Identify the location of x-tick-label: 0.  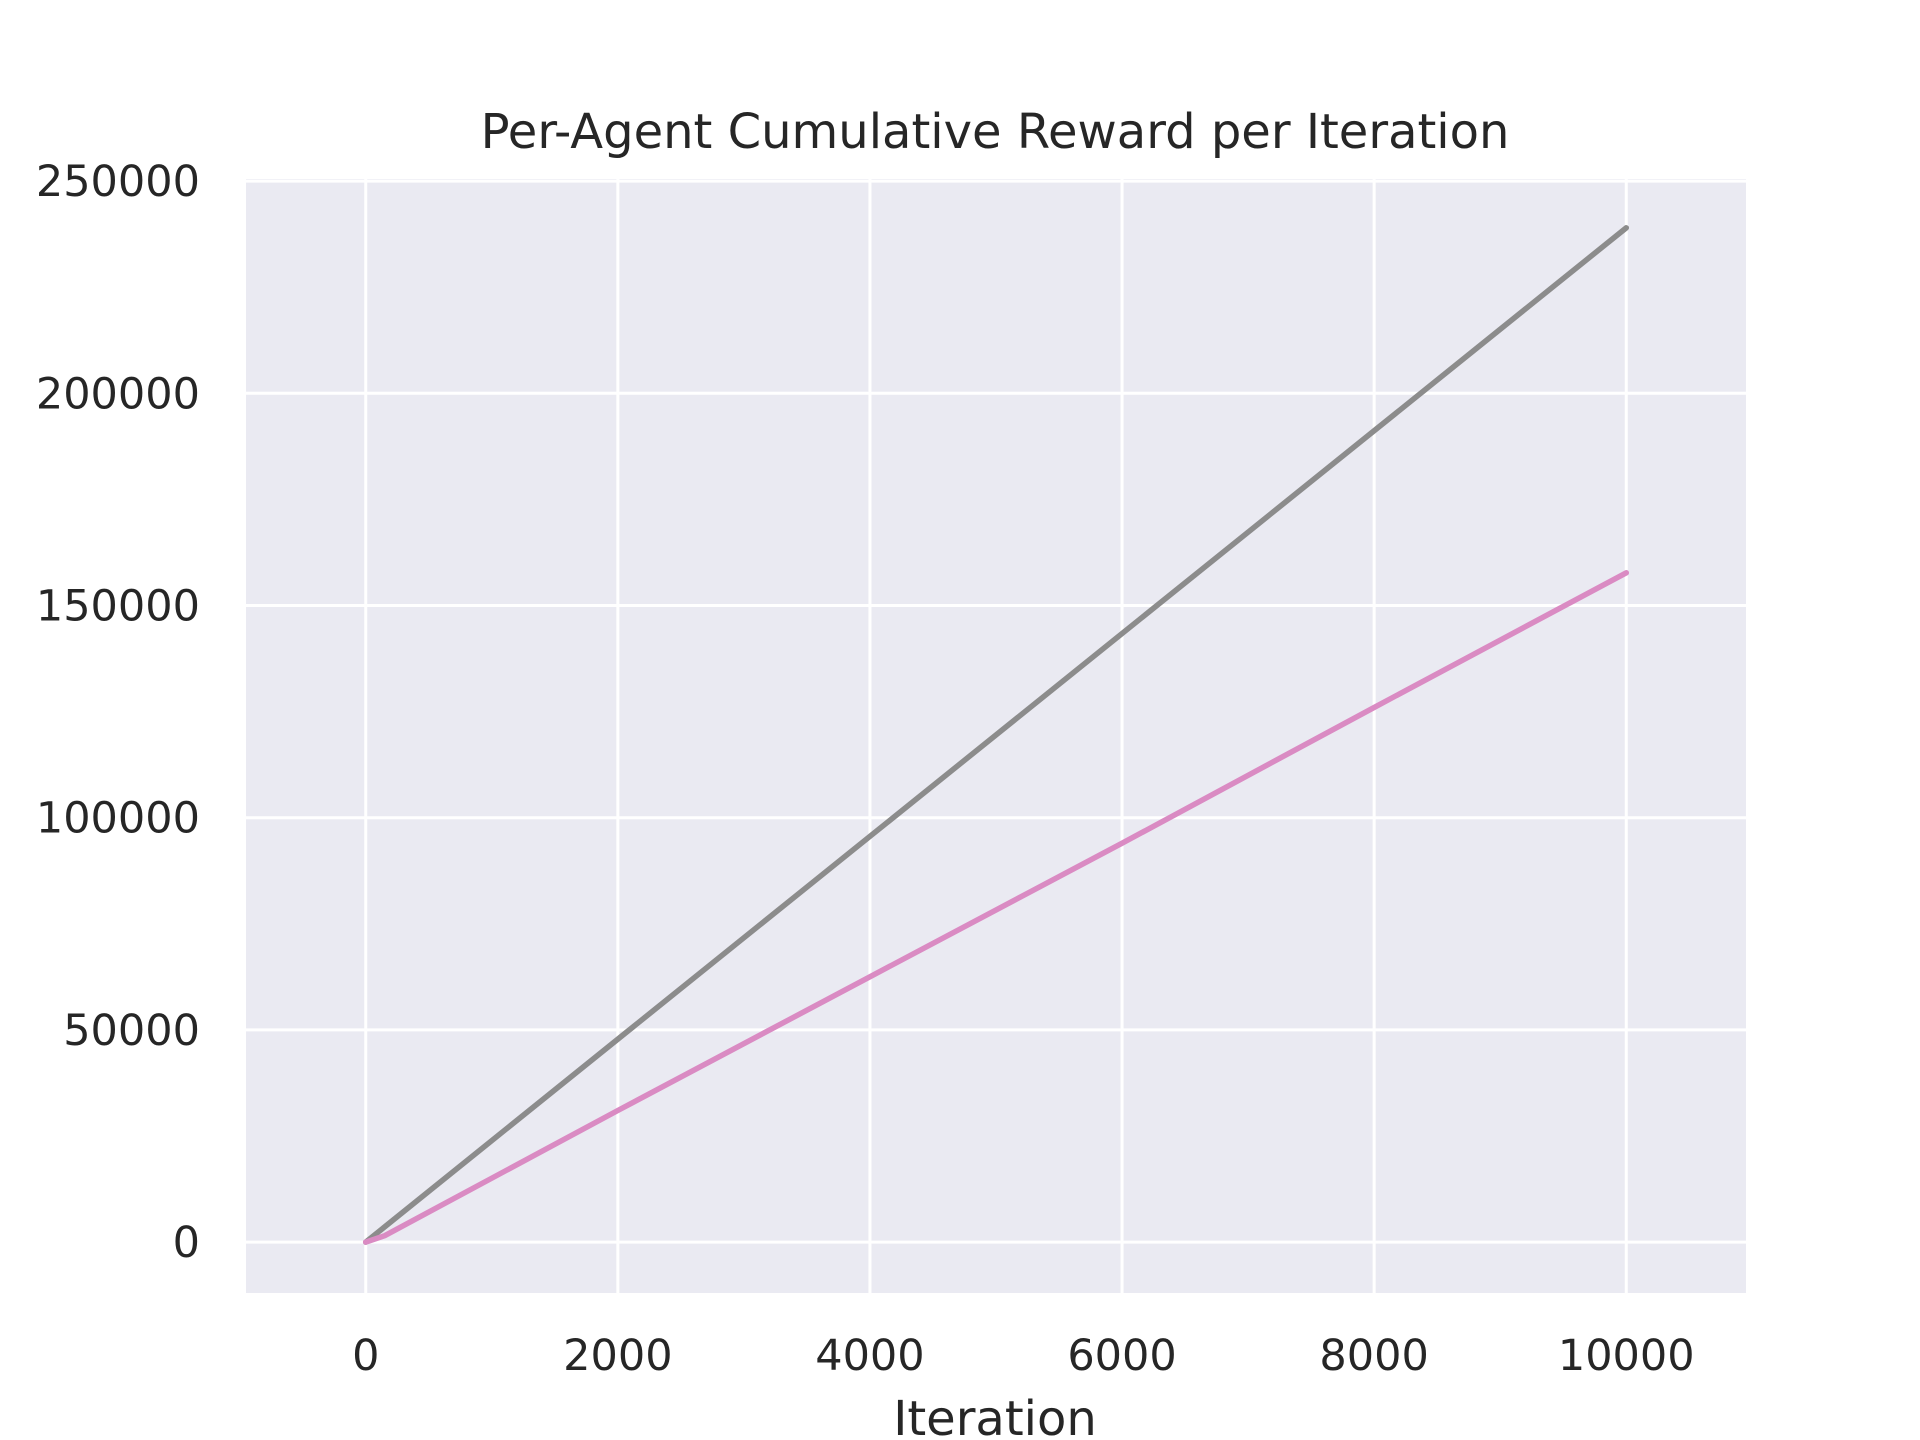
(365, 1356).